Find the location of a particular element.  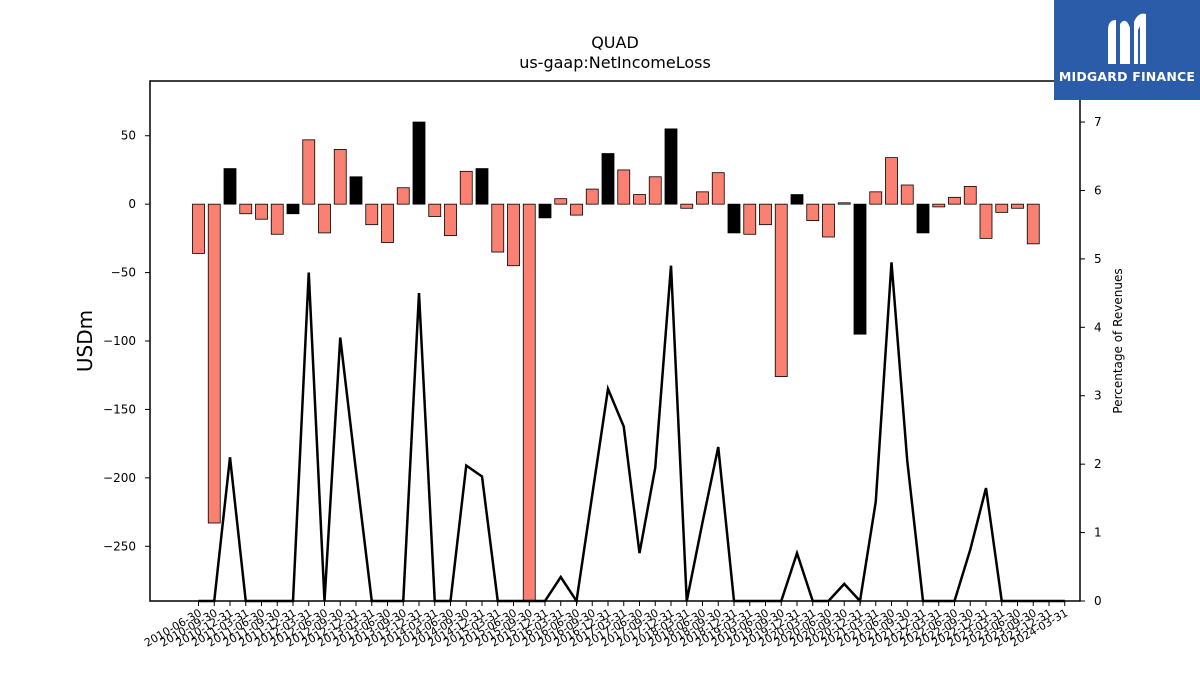

y-tick-label: 50 is located at coordinates (128, 136).